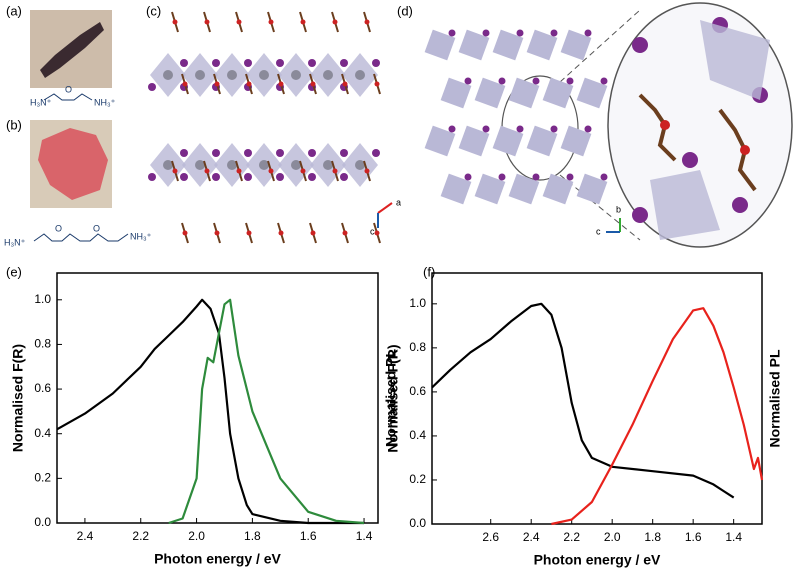  What do you see at coordinates (398, 202) in the screenshot?
I see `axis-name: a` at bounding box center [398, 202].